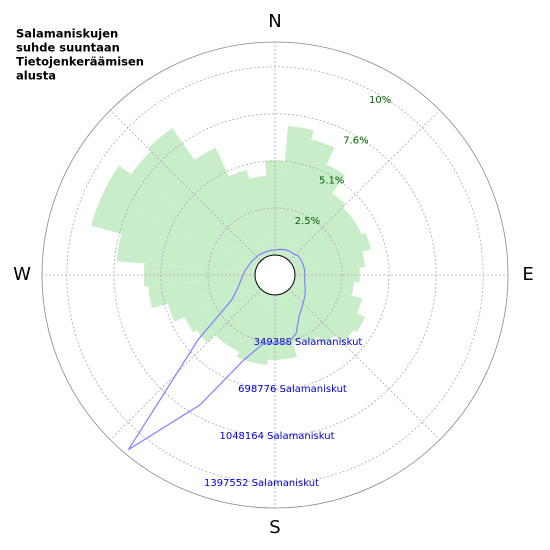 This screenshot has width=550, height=550. I want to click on r2-tick-label: 349388 Salamaniskut, so click(308, 342).